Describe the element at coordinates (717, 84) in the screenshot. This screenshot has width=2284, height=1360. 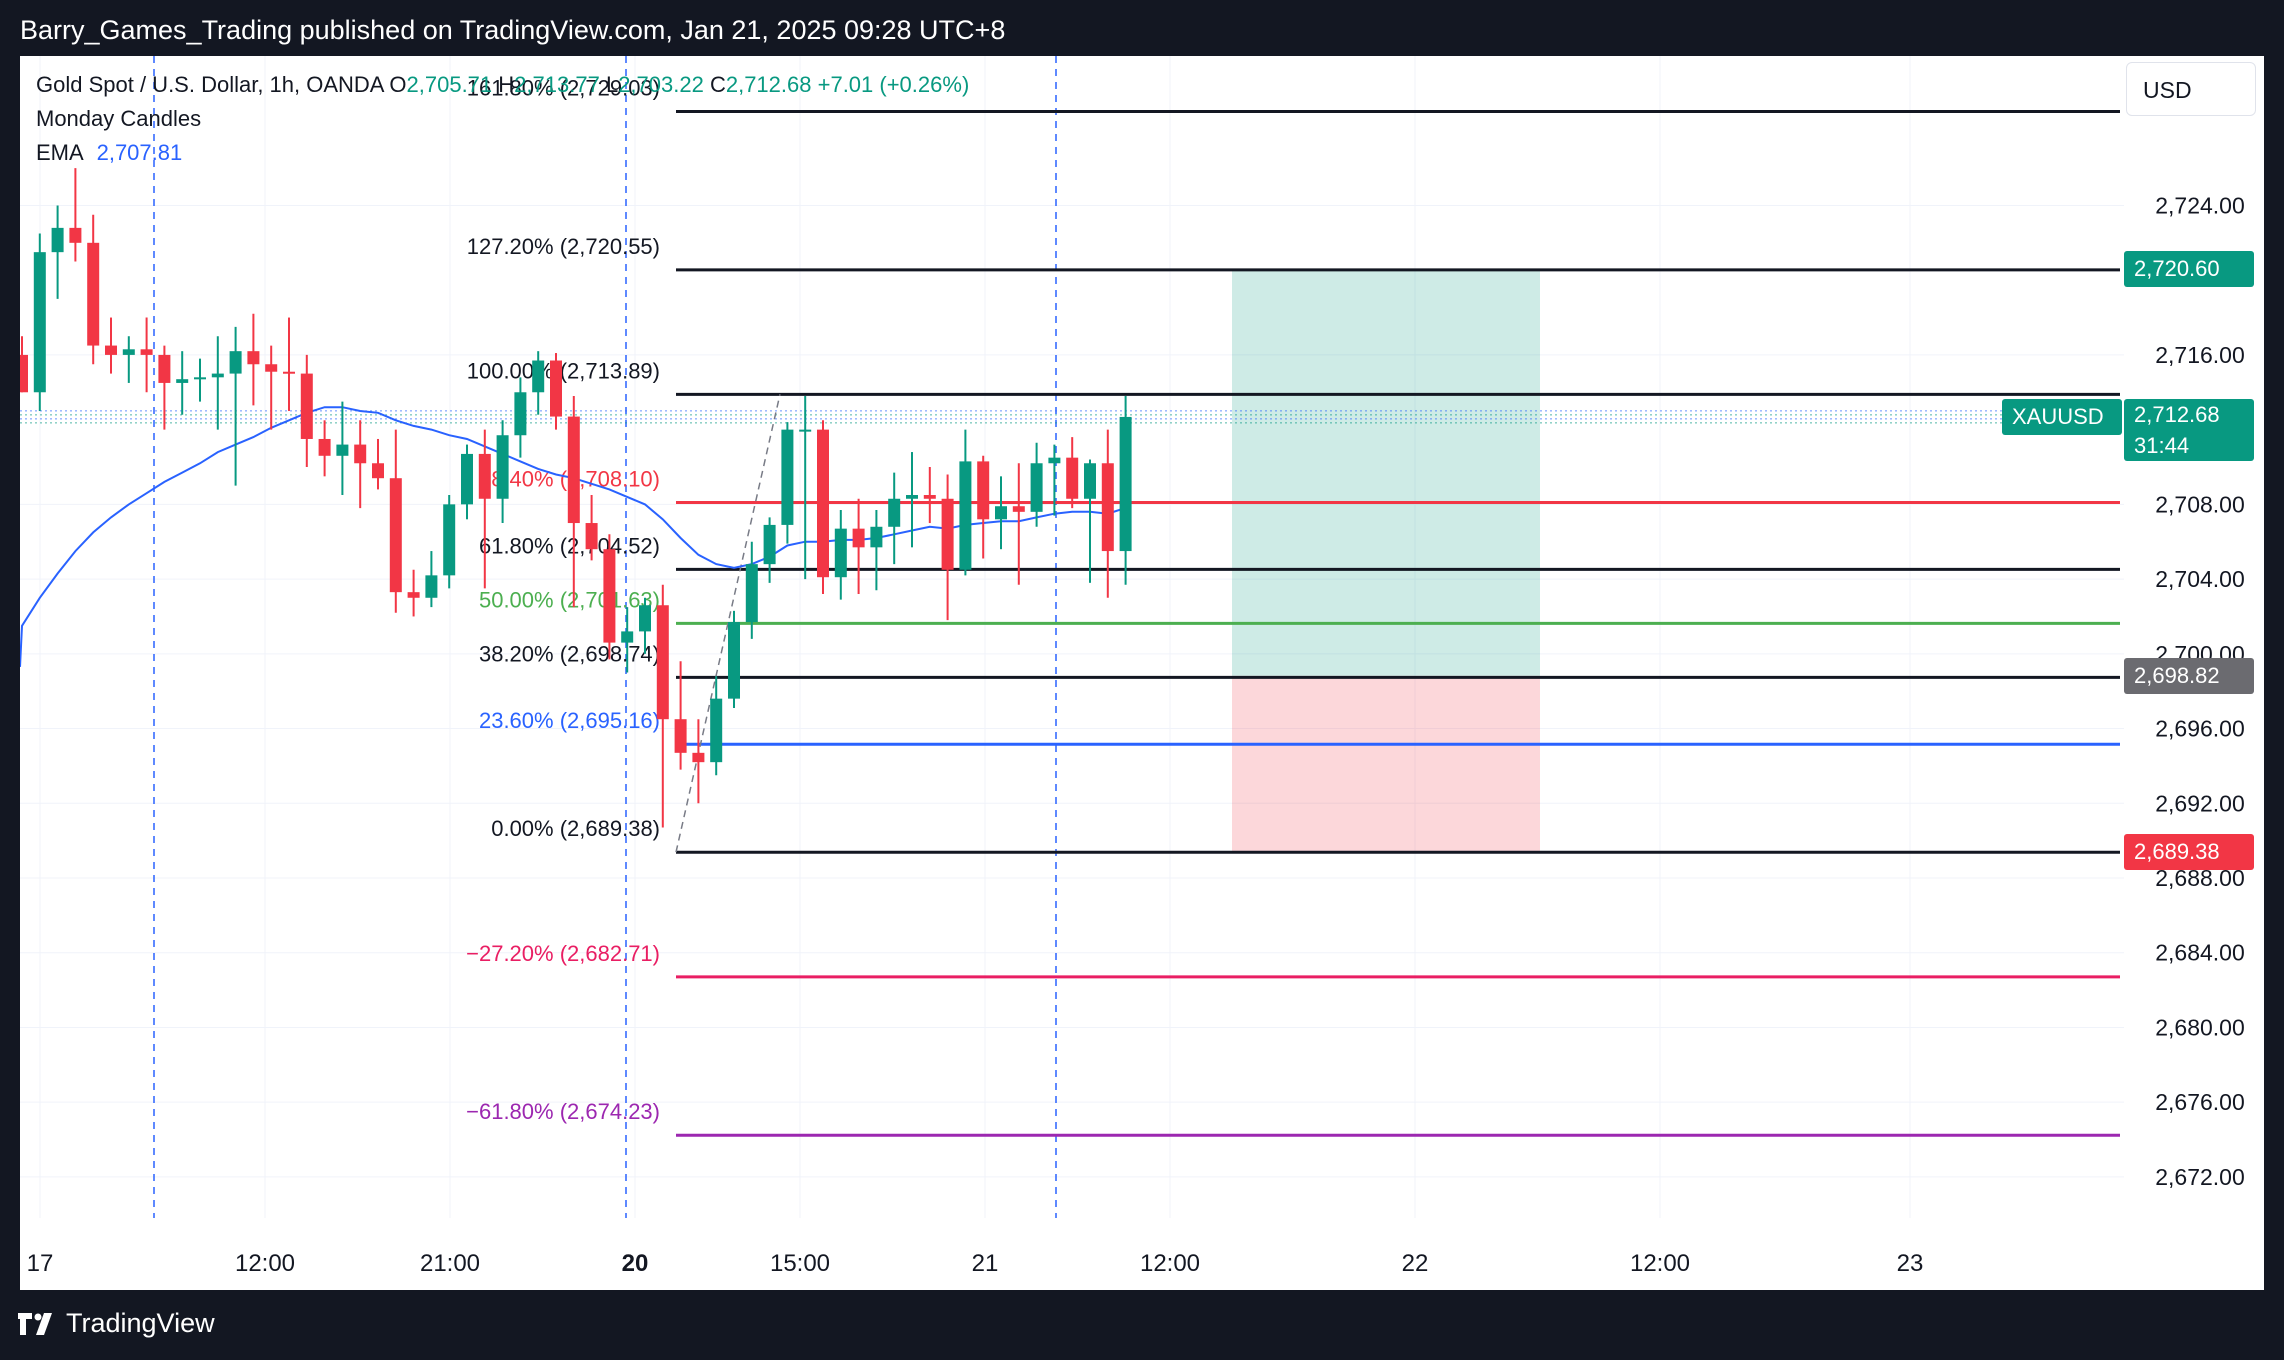
I see `ohlc-c-label: C` at that location.